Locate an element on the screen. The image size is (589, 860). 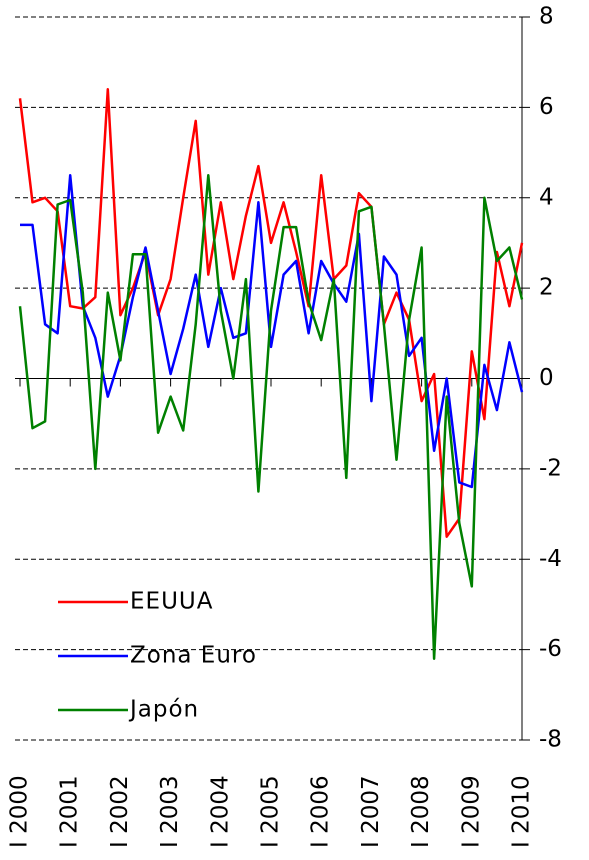
y-tick-label: -6 is located at coordinates (550, 649).